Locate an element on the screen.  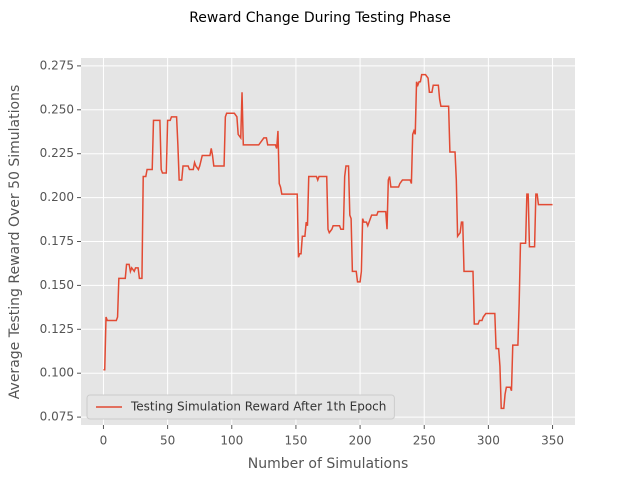
x-tick-label: 350 is located at coordinates (552, 441).